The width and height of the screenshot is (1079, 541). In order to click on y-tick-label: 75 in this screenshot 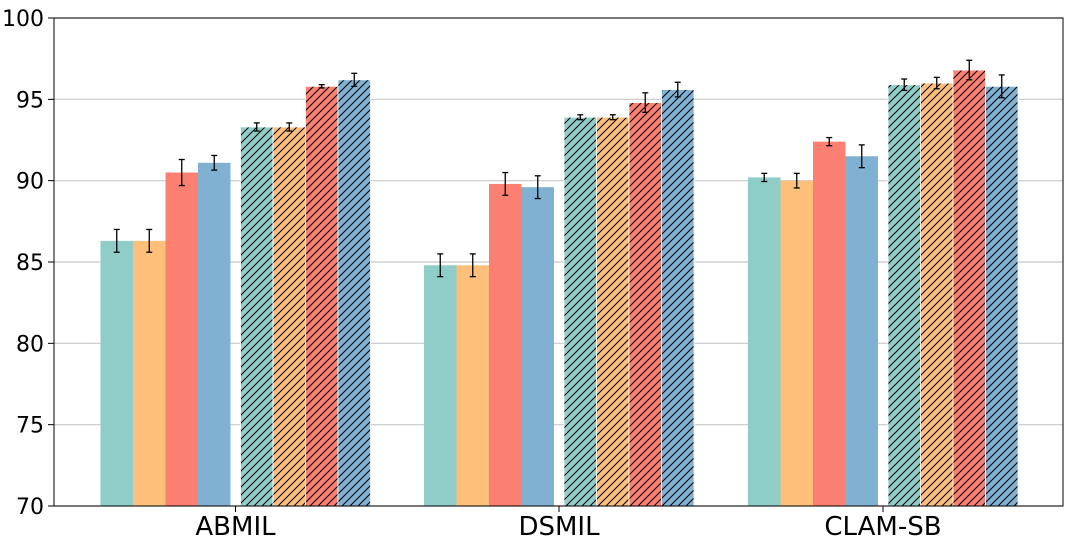, I will do `click(30, 426)`.